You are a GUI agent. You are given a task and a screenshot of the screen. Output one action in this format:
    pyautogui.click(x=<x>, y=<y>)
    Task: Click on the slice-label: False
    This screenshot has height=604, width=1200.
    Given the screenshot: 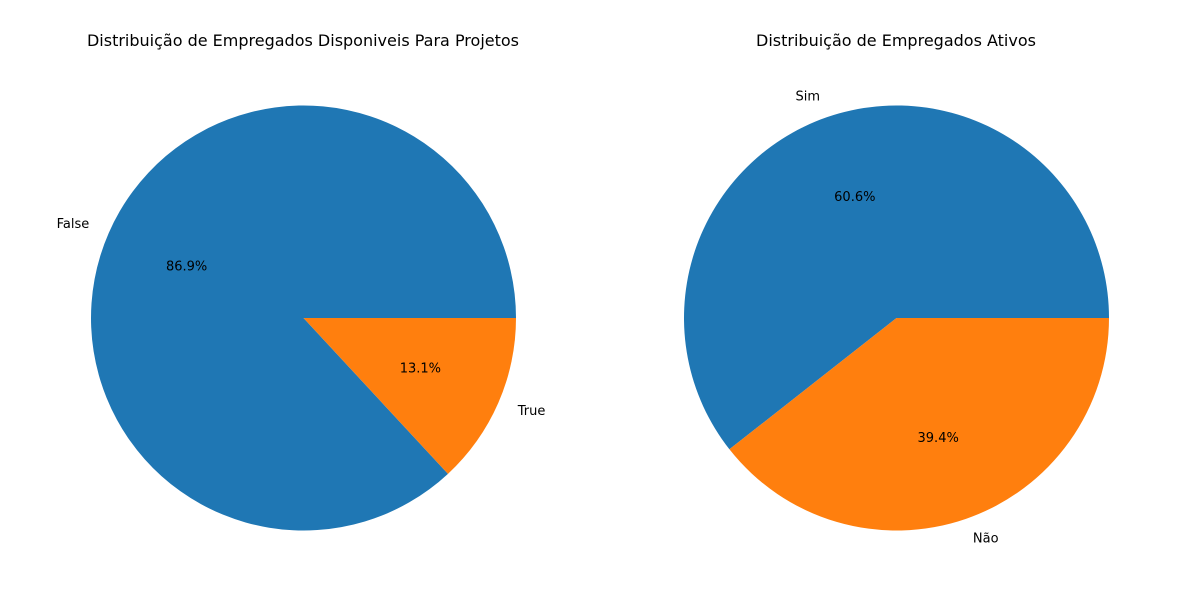 What is the action you would take?
    pyautogui.click(x=73, y=224)
    